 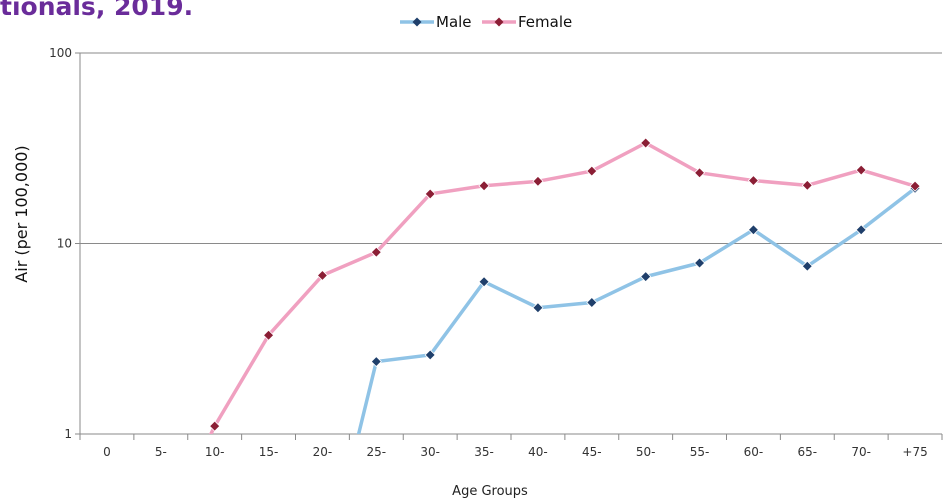 I want to click on legend: Male Female, so click(x=486, y=22).